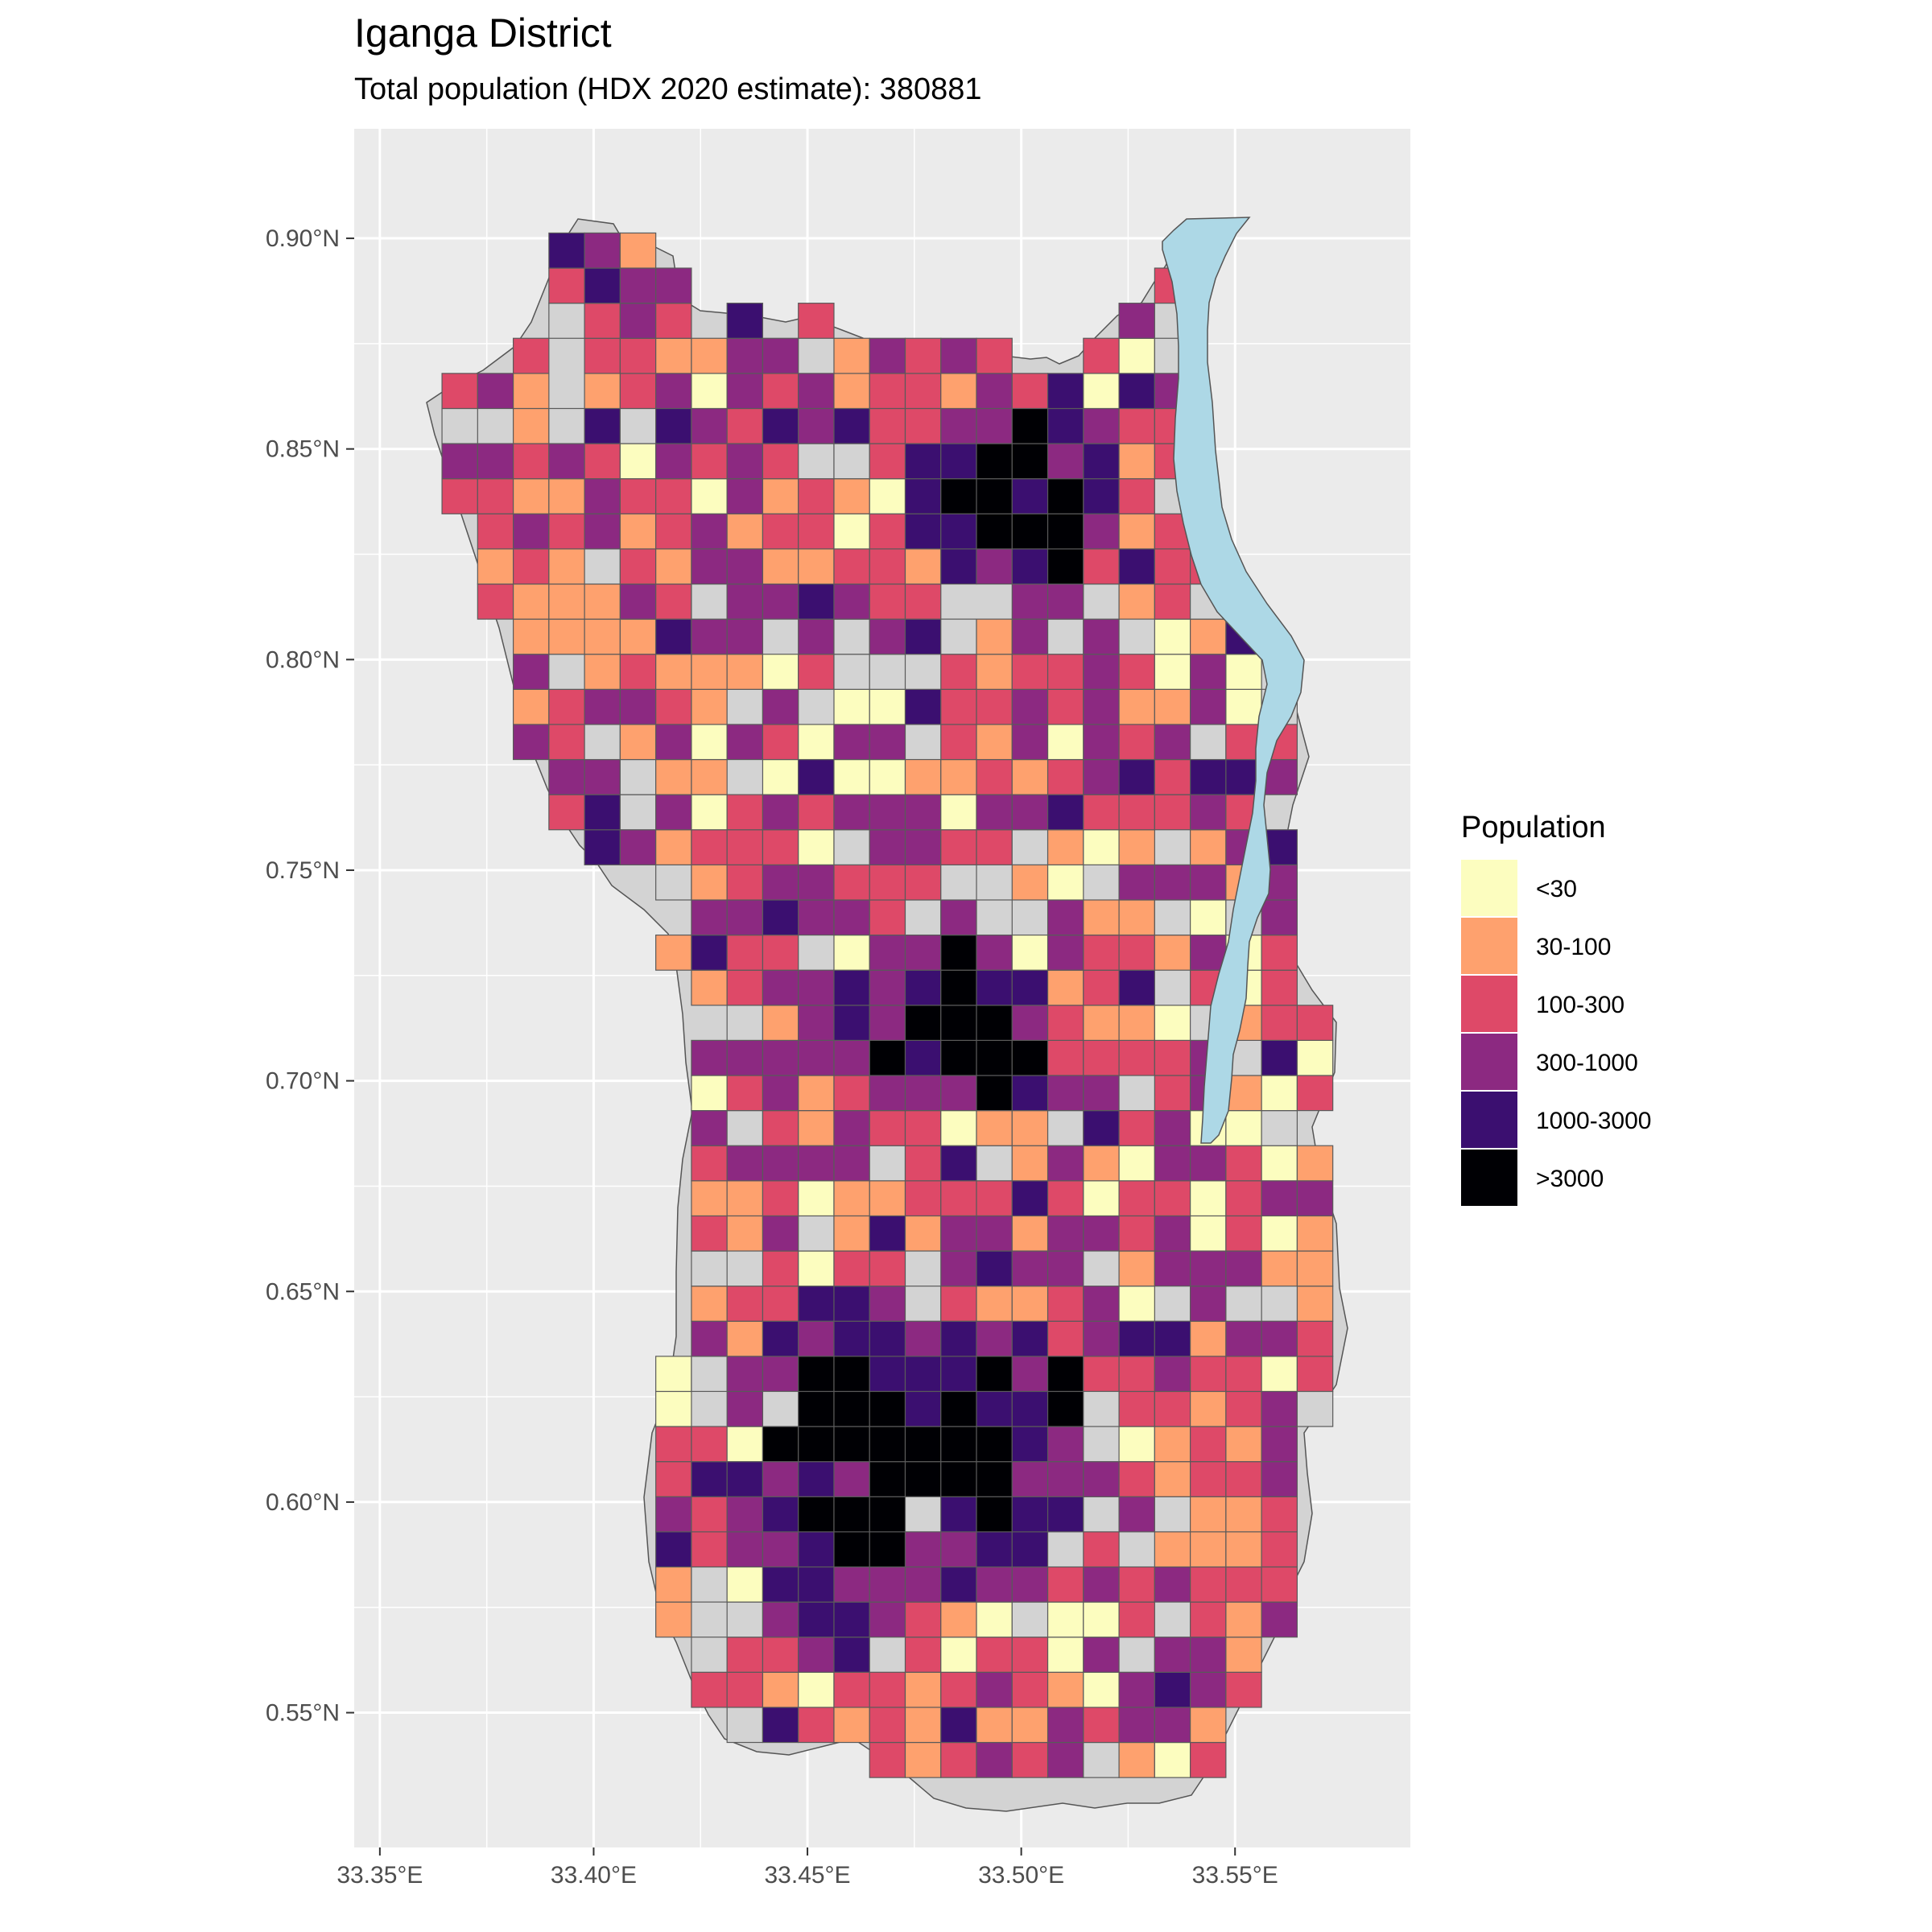 This screenshot has width=1932, height=1932. What do you see at coordinates (1489, 1004) in the screenshot?
I see `legend-swatch` at bounding box center [1489, 1004].